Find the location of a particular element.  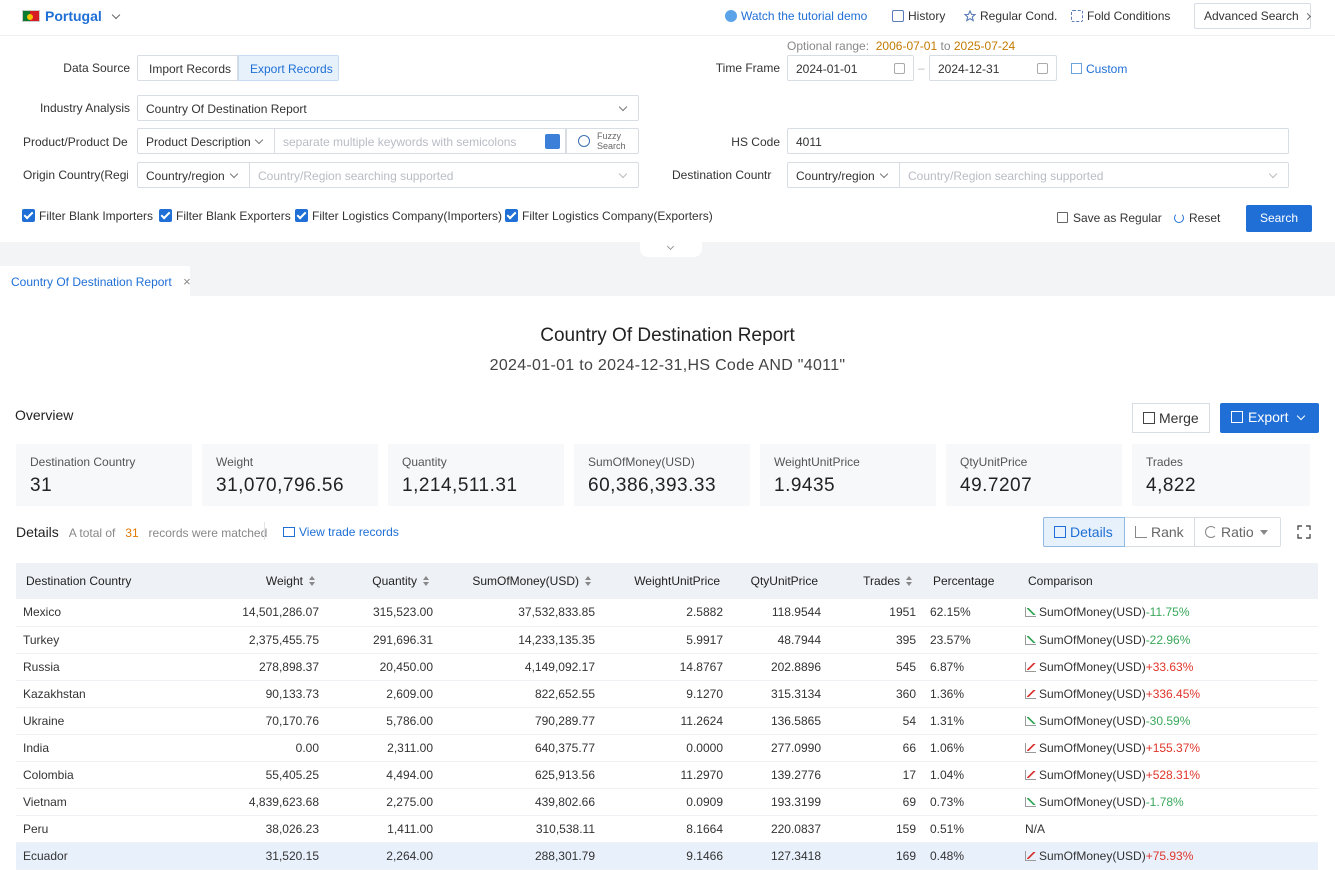

col-quantity: Quantity is located at coordinates (383, 581).